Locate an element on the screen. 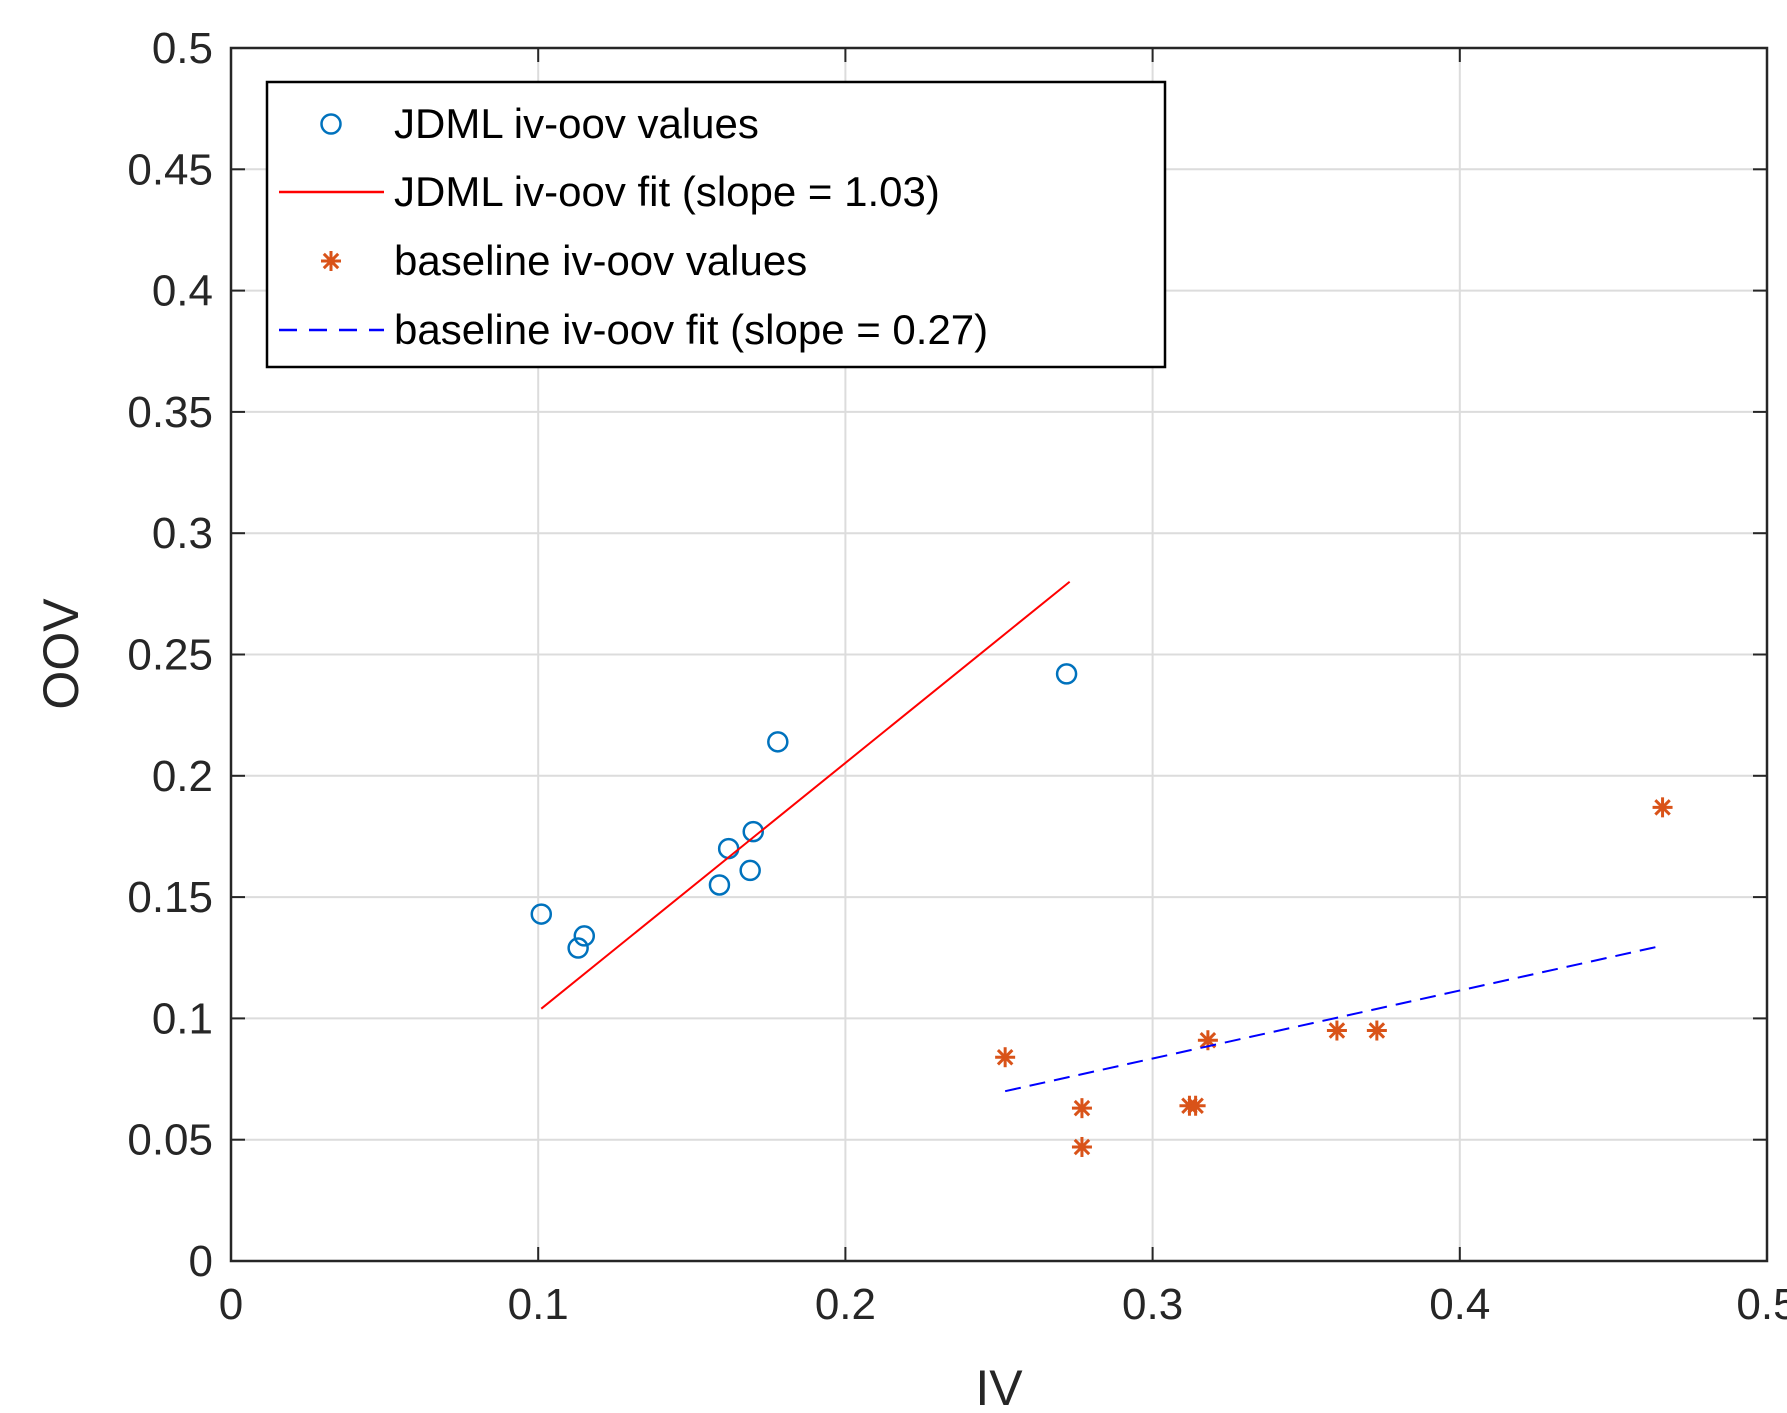  y-tick-label: 0.5 is located at coordinates (182, 48).